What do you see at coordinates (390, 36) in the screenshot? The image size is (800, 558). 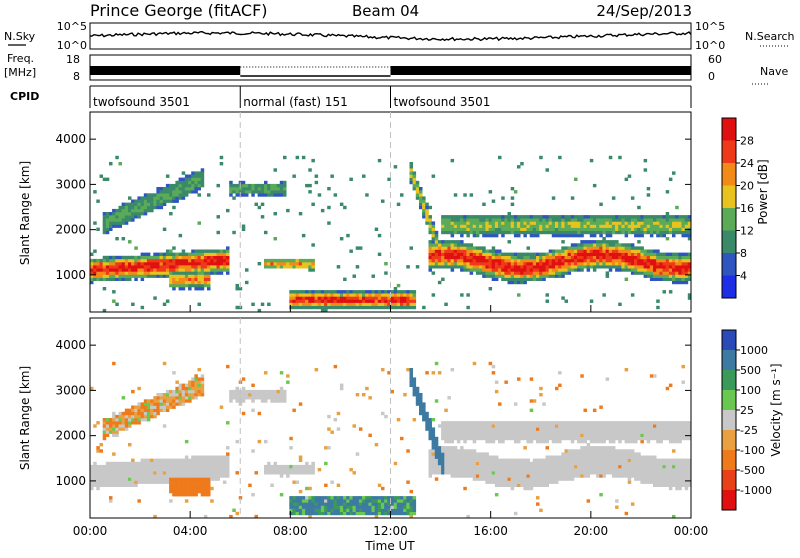 I see `noise-line` at bounding box center [390, 36].